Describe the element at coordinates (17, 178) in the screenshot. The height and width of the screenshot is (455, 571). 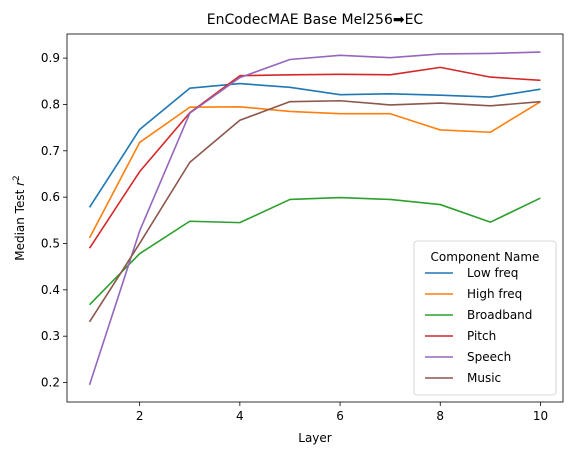
I see `y-axis-label-superscript: 2` at that location.